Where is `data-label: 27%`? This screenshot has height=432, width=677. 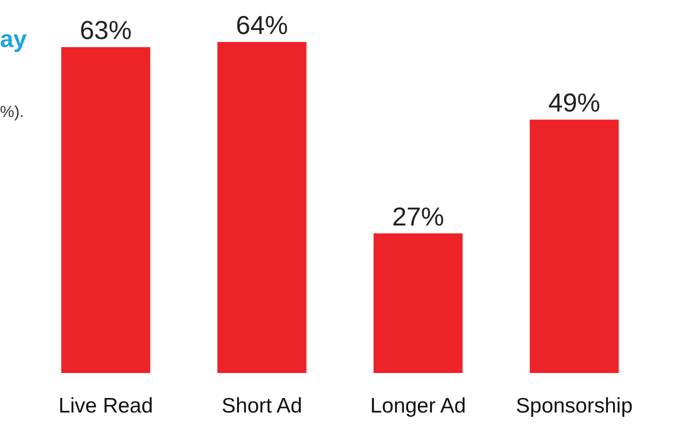
data-label: 27% is located at coordinates (418, 216).